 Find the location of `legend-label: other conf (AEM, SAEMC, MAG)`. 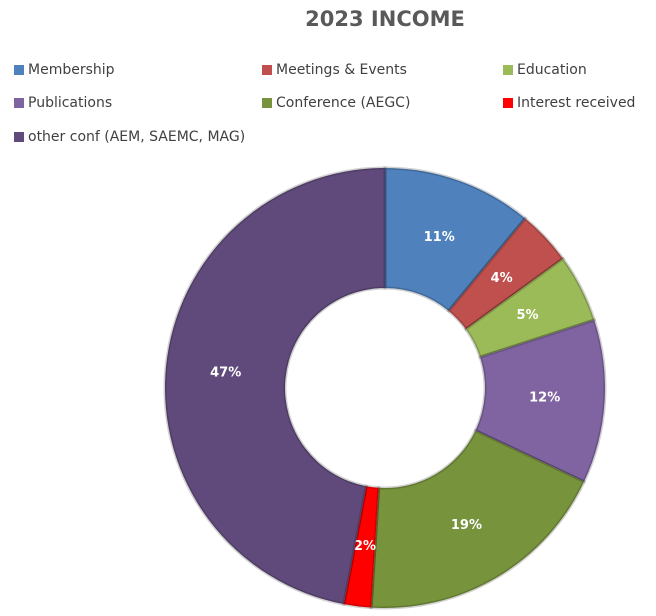

legend-label: other conf (AEM, SAEMC, MAG) is located at coordinates (136, 137).